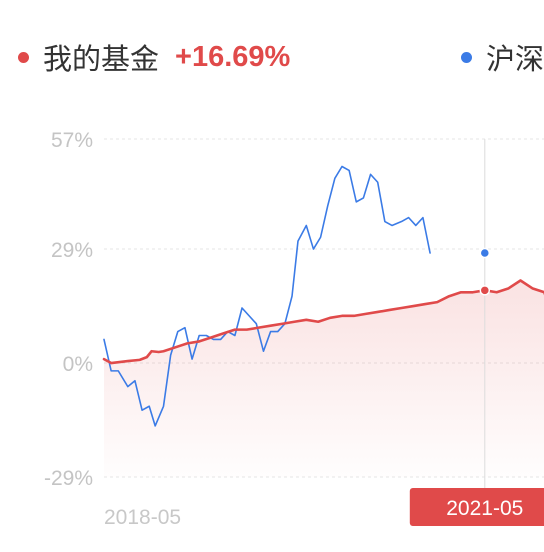 Image resolution: width=544 pixels, height=552 pixels. I want to click on y-tick-label: 57%, so click(72, 140).